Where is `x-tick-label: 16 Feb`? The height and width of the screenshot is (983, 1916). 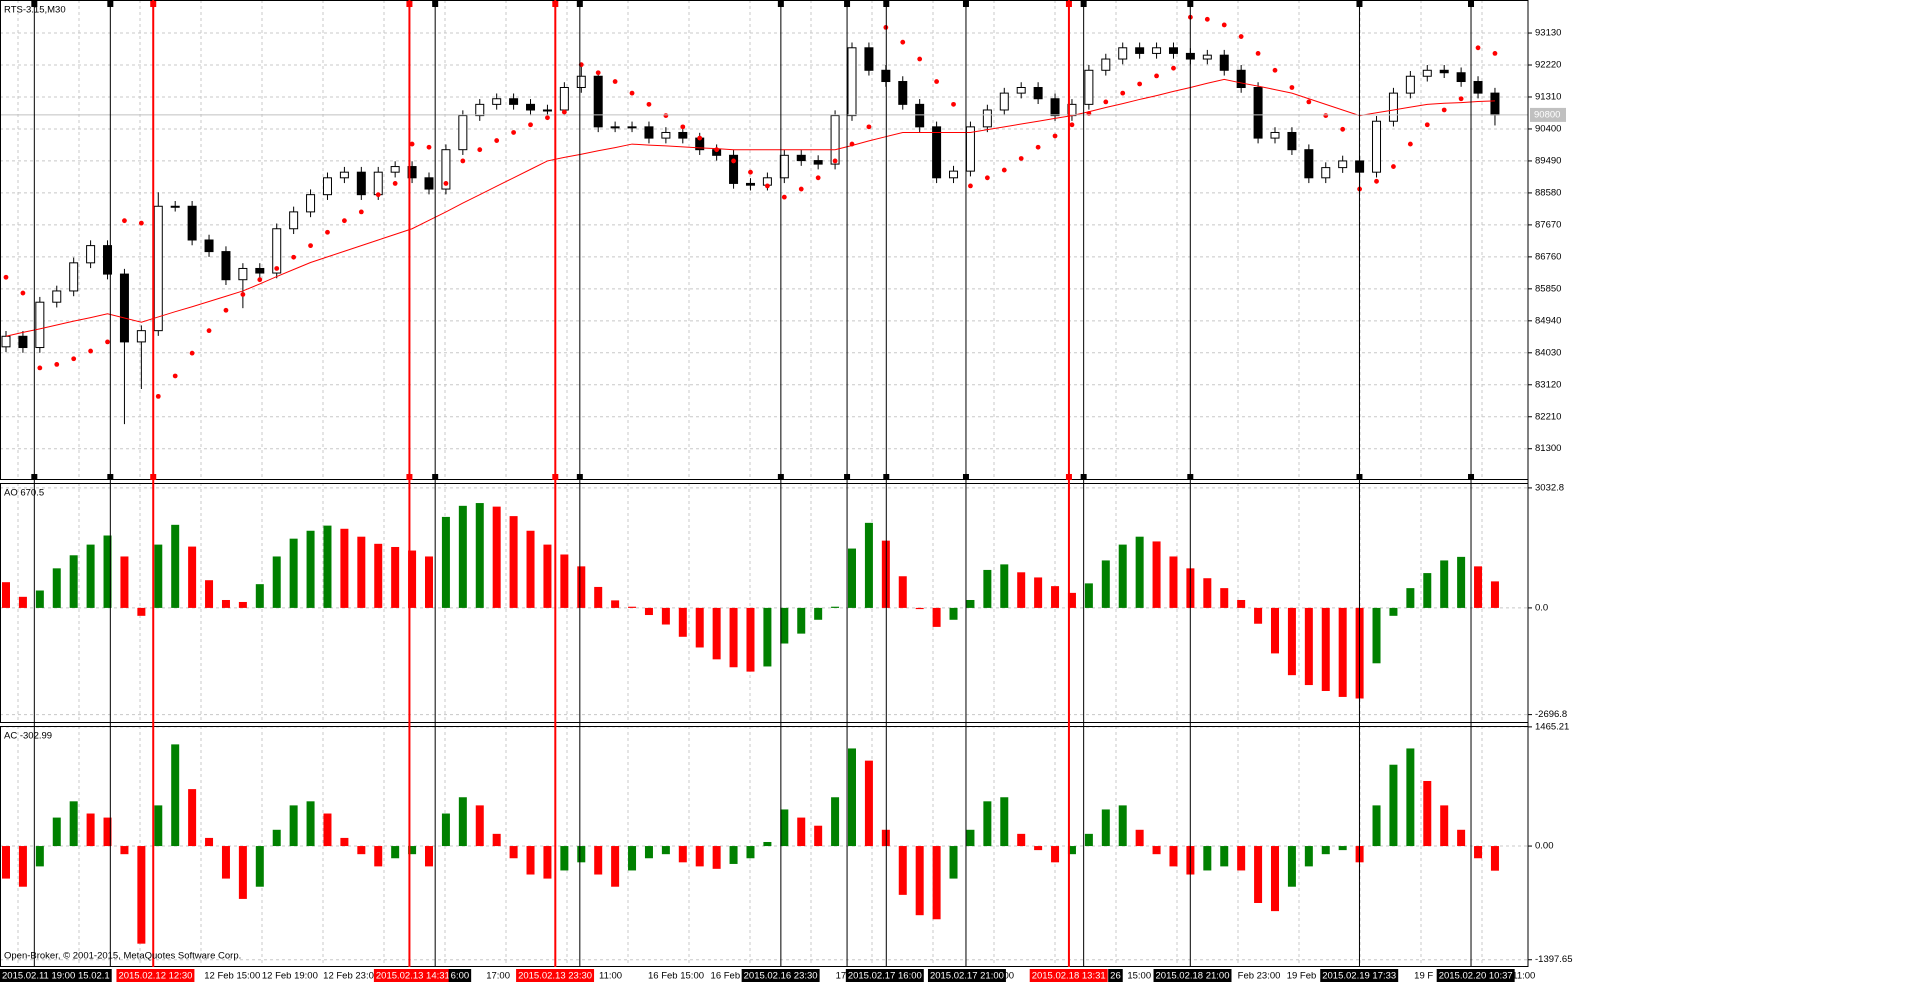
x-tick-label: 16 Feb is located at coordinates (726, 976).